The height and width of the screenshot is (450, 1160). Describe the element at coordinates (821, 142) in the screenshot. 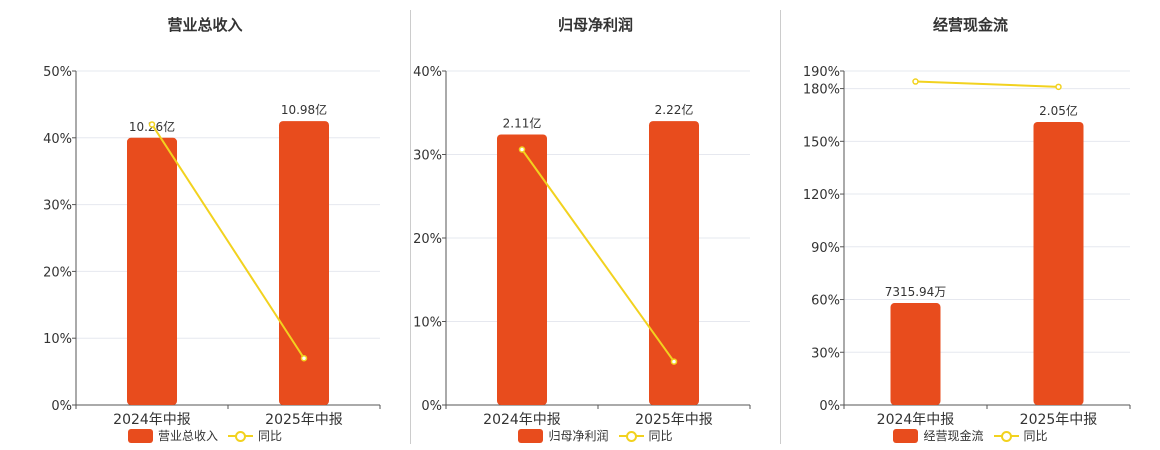

I see `y-tick-label: 150%` at that location.